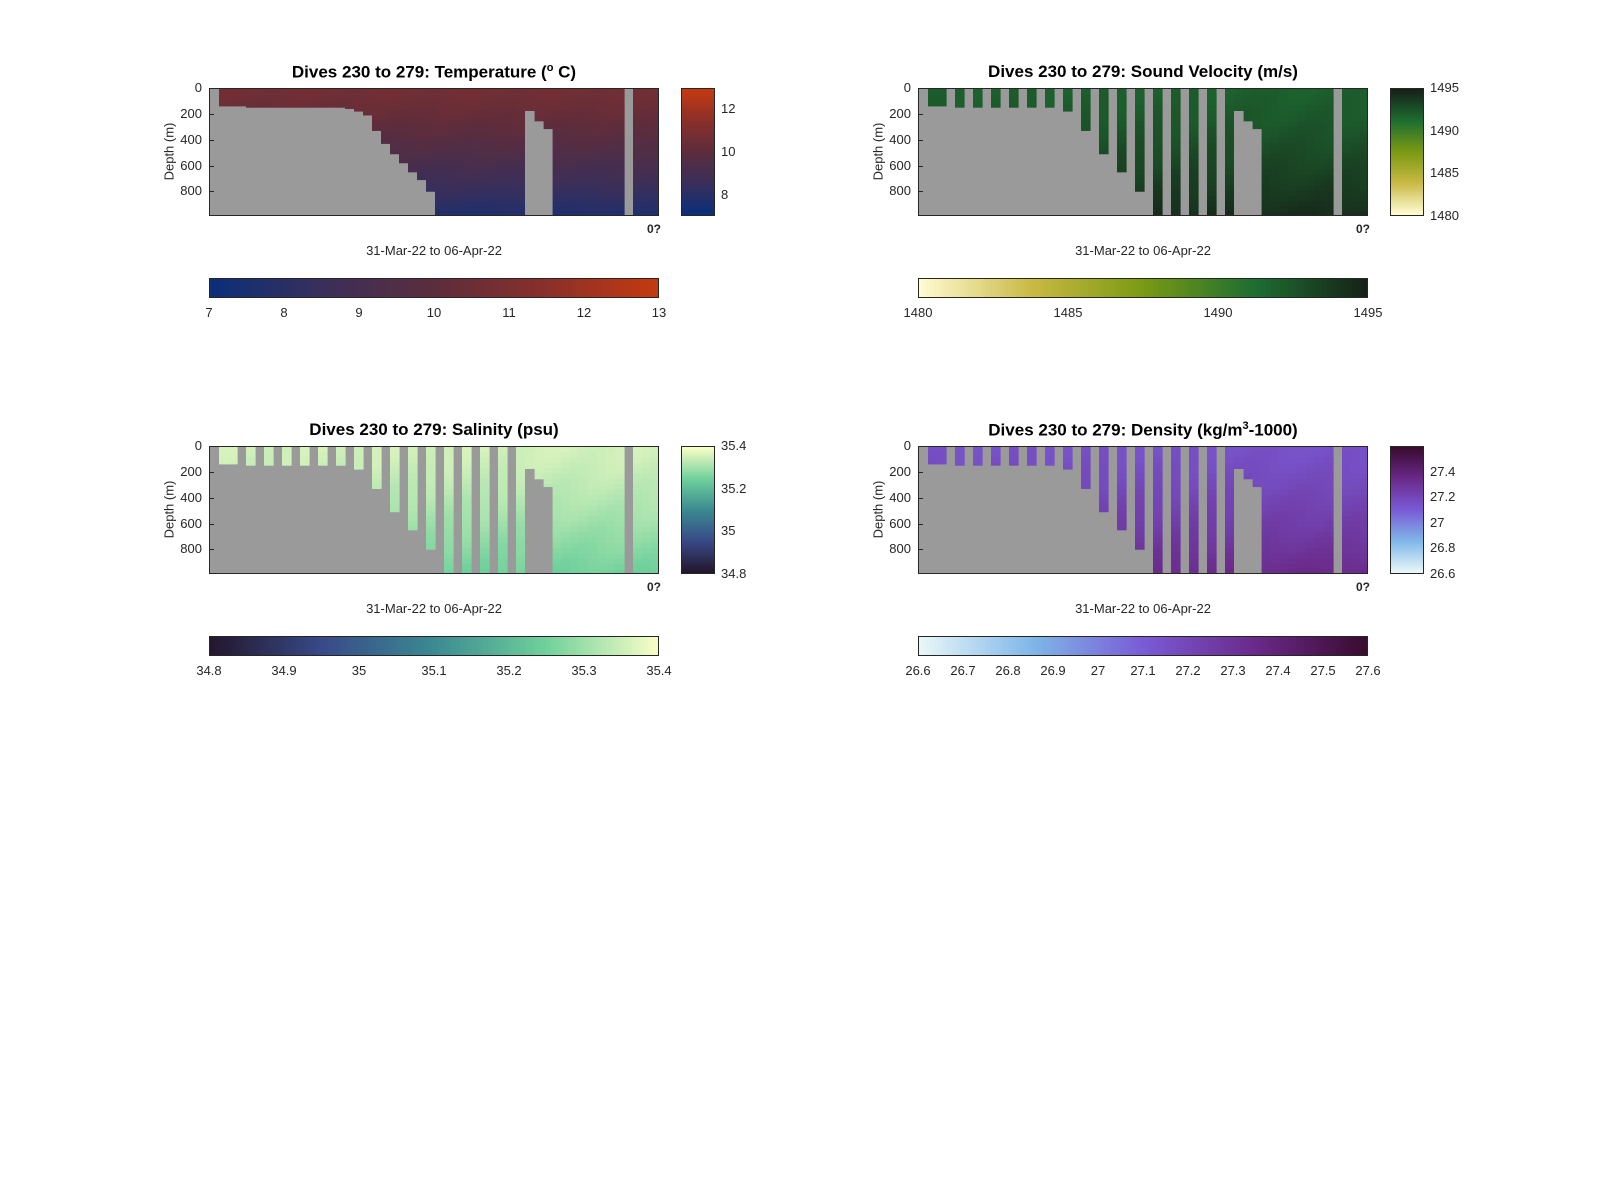  Describe the element at coordinates (1245, 426) in the screenshot. I see `chart-title-superscript: 3` at that location.